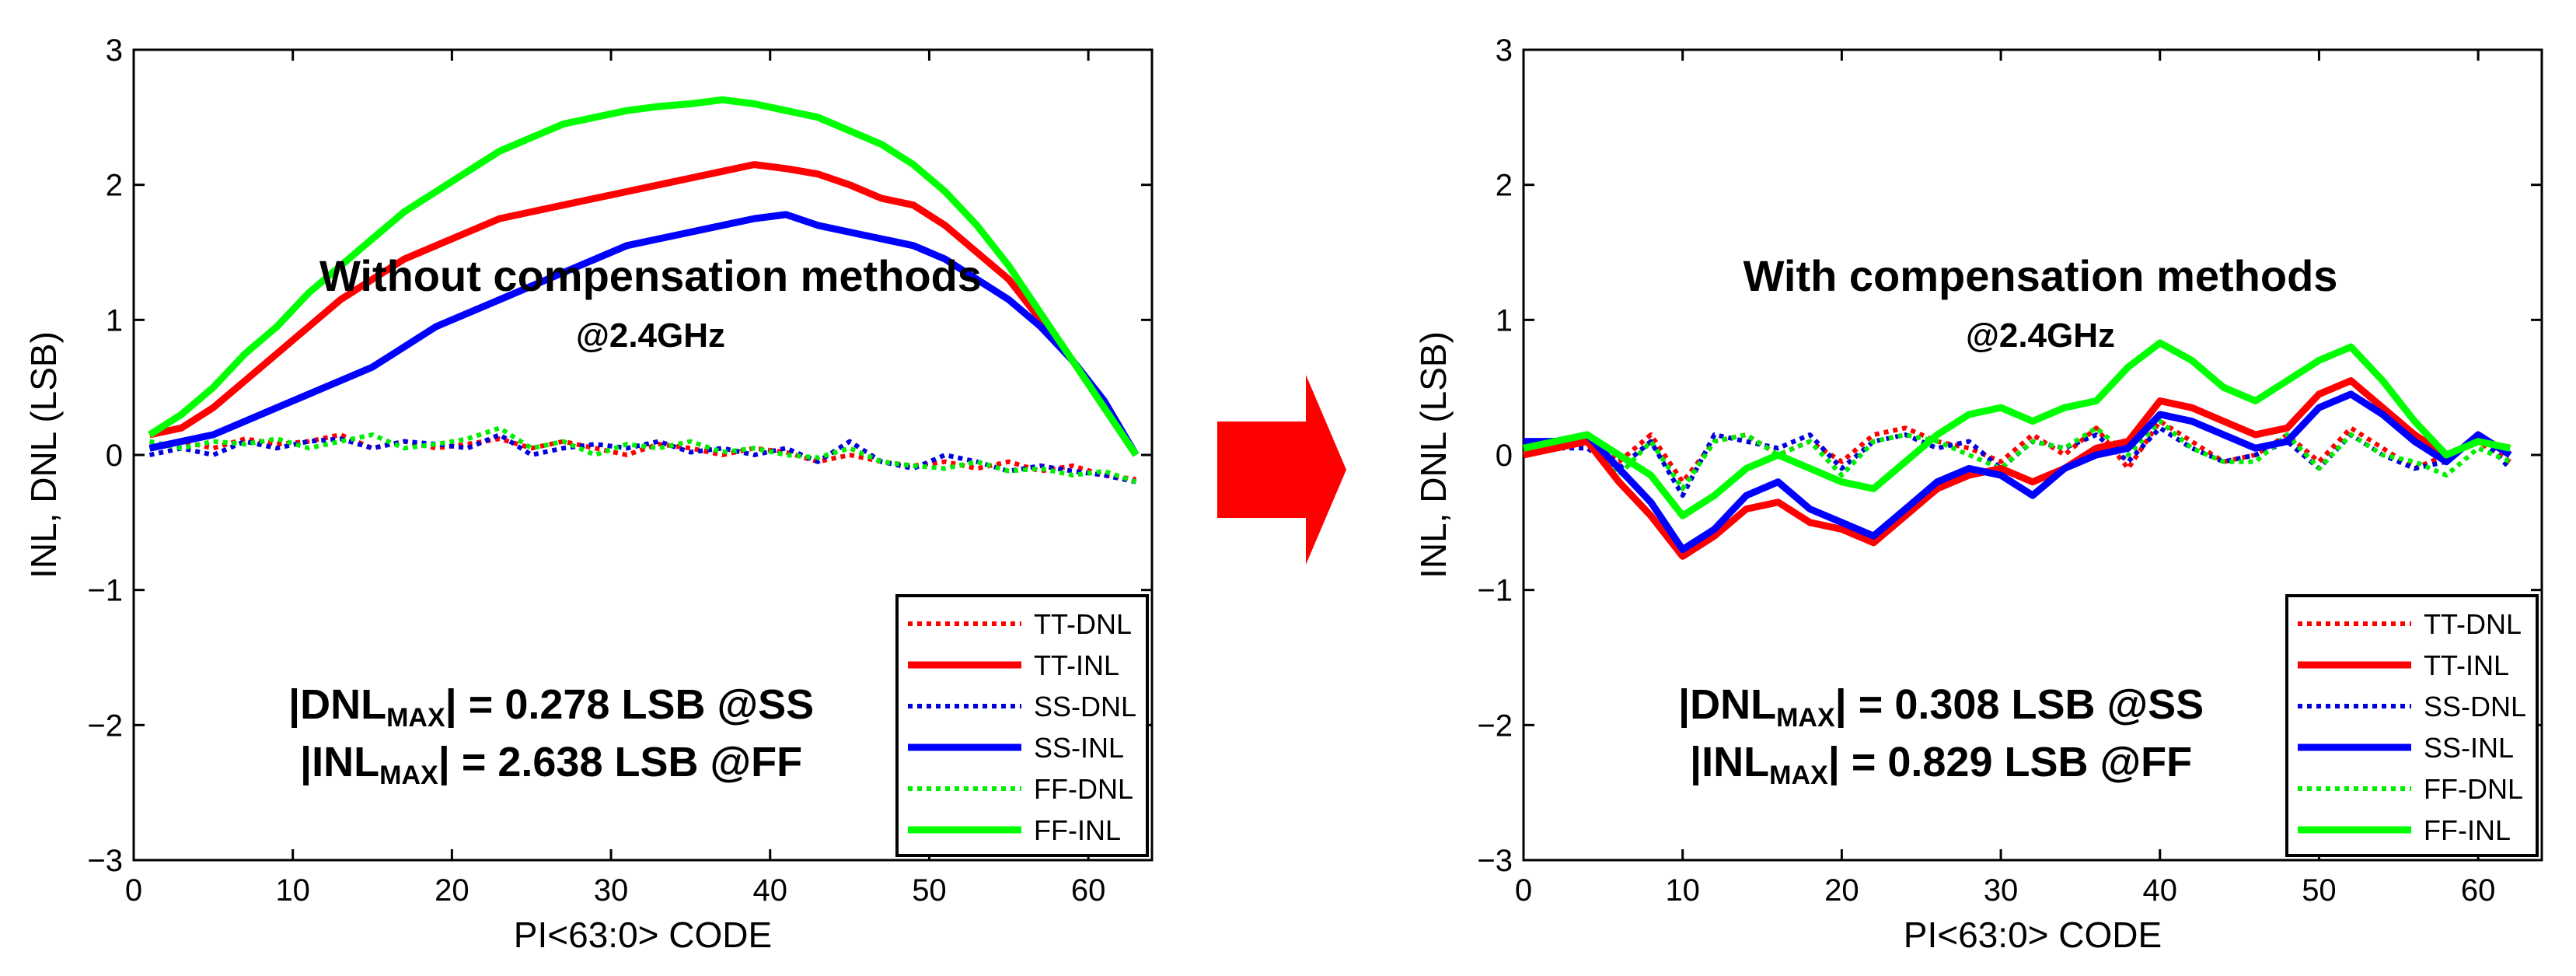 The image size is (2576, 976). Describe the element at coordinates (630, 705) in the screenshot. I see `stat-suffix: | = 0.278 LSB @SS` at that location.